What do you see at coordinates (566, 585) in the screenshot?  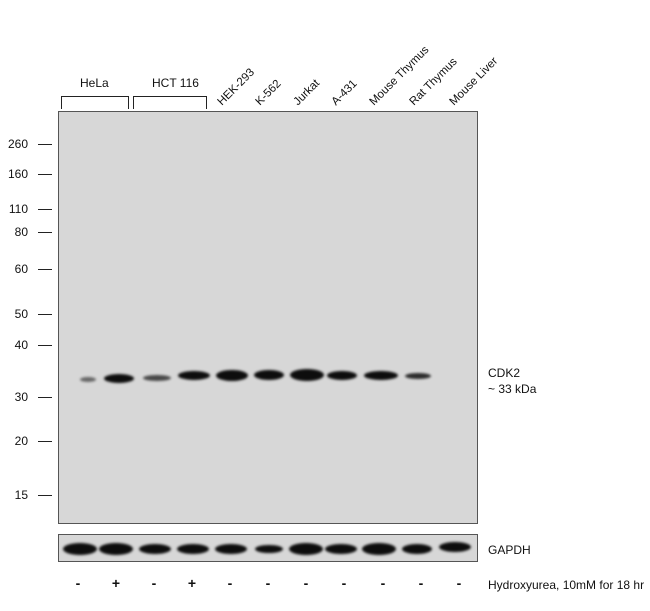 I see `treatment-label: Hydroxyurea, 10mM for 18 hr` at bounding box center [566, 585].